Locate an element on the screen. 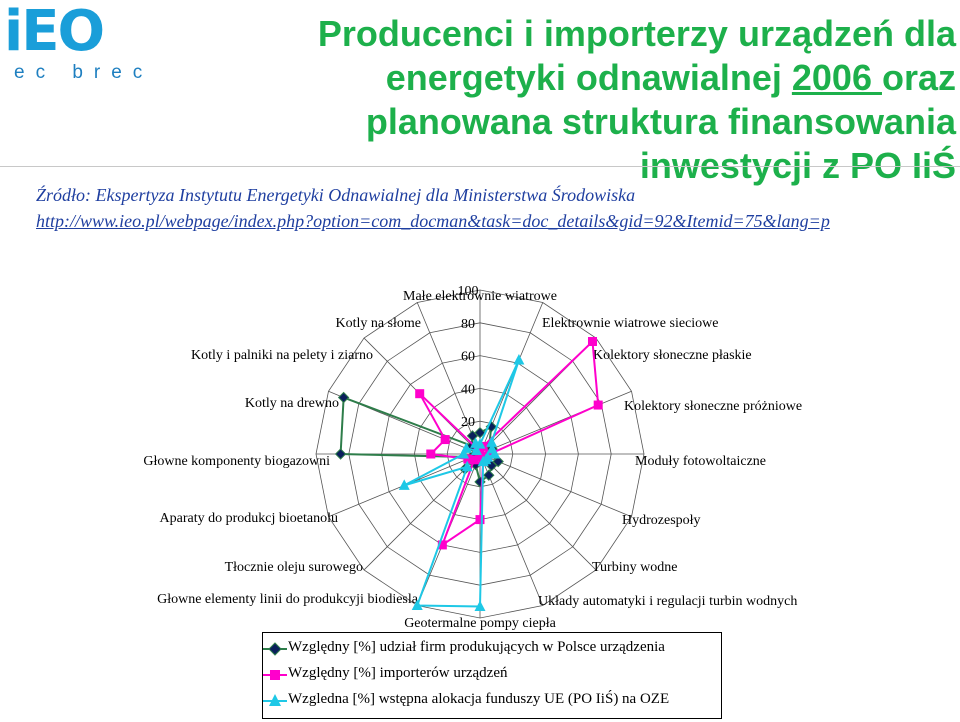 This screenshot has width=960, height=722. title-line-3: planowana struktura finansowania is located at coordinates (660, 121).